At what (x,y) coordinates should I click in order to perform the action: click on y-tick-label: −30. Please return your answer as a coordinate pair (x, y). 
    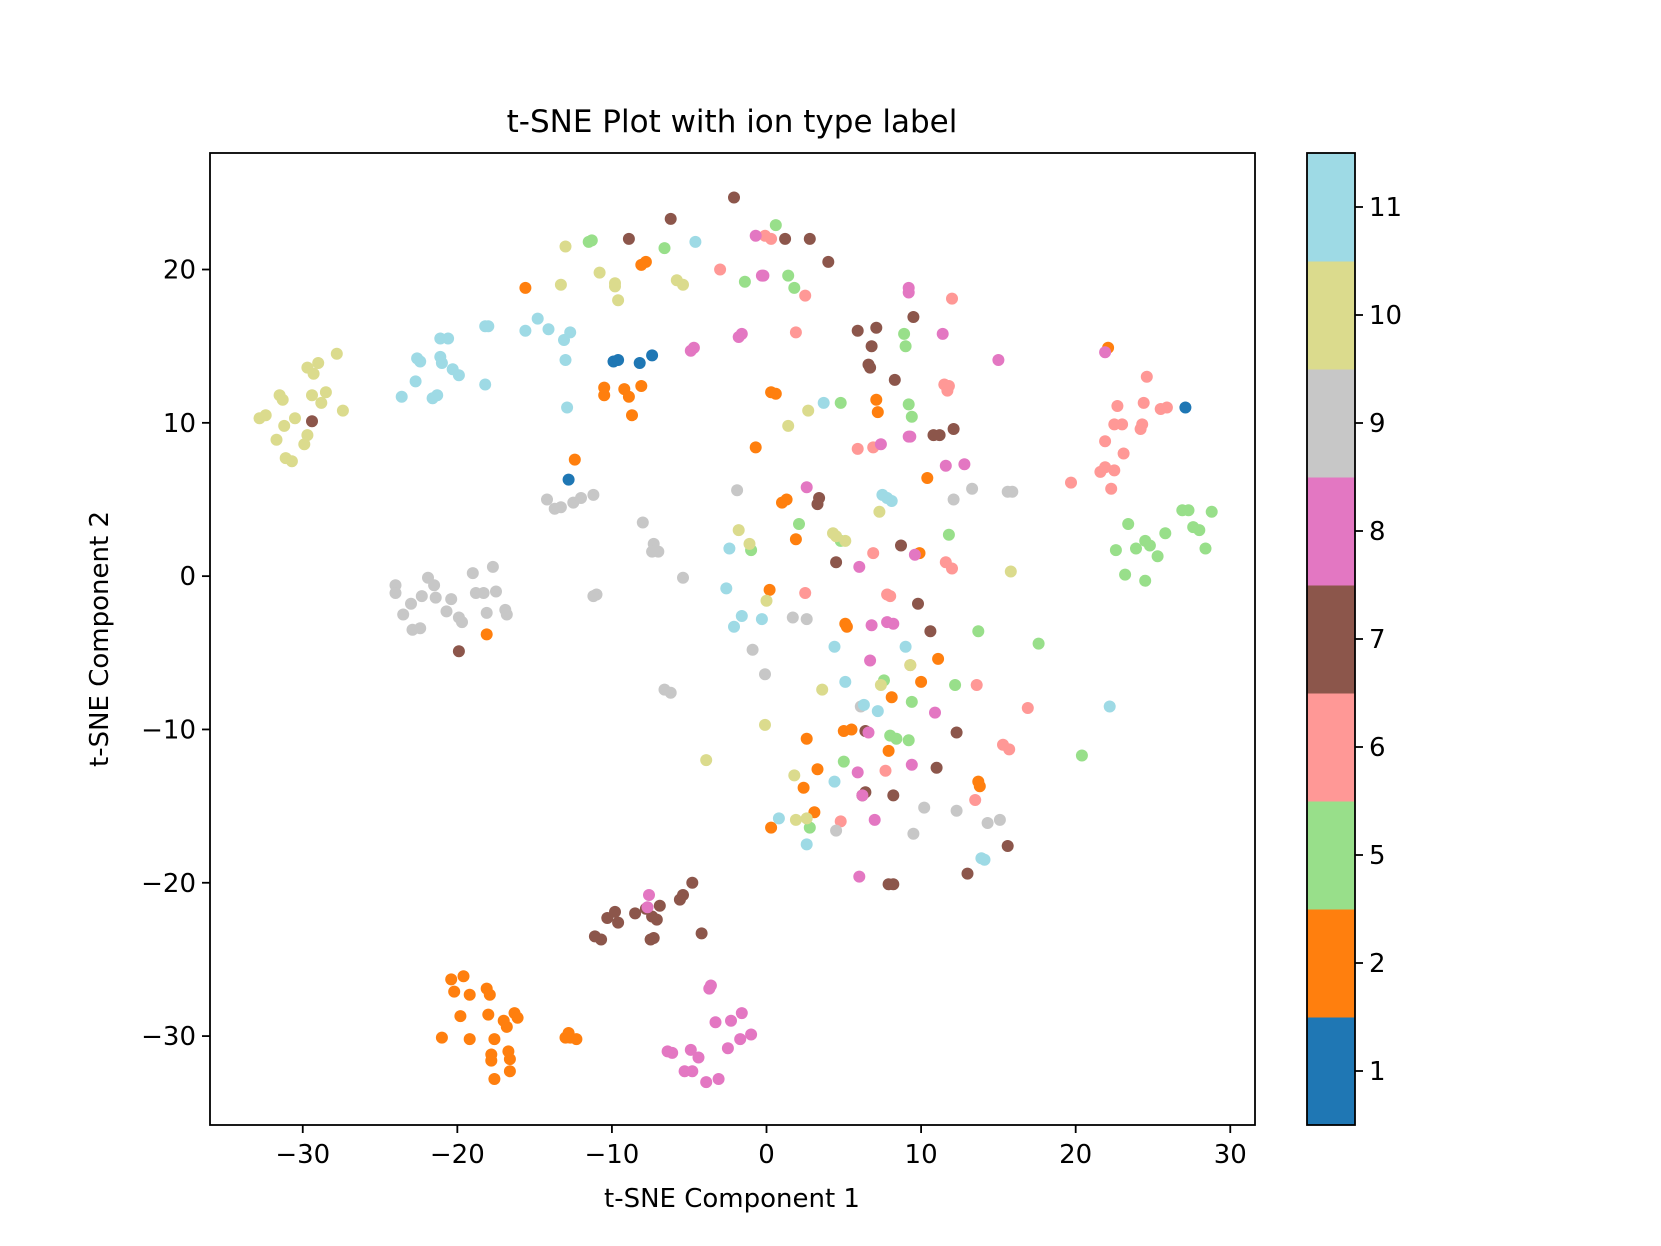
    Looking at the image, I should click on (168, 1037).